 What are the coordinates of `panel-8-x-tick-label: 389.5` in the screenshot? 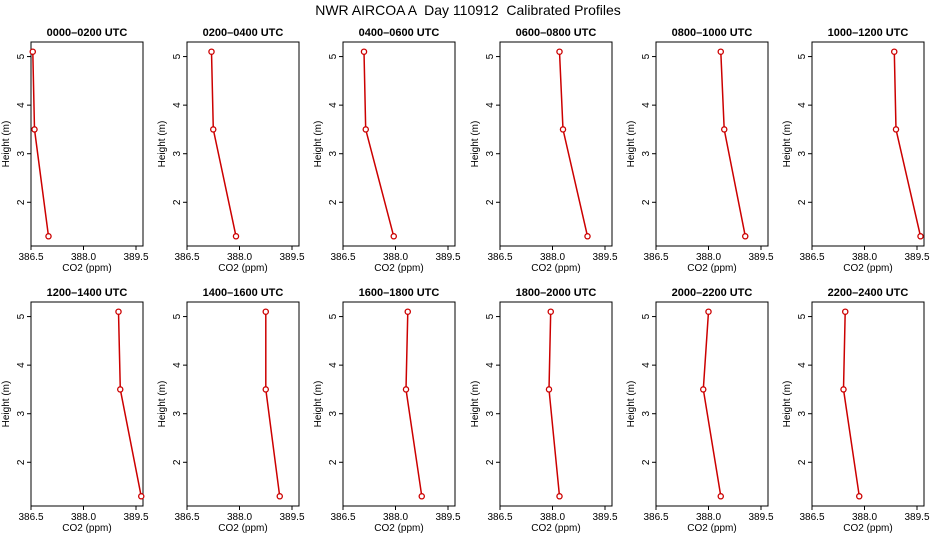 It's located at (291, 517).